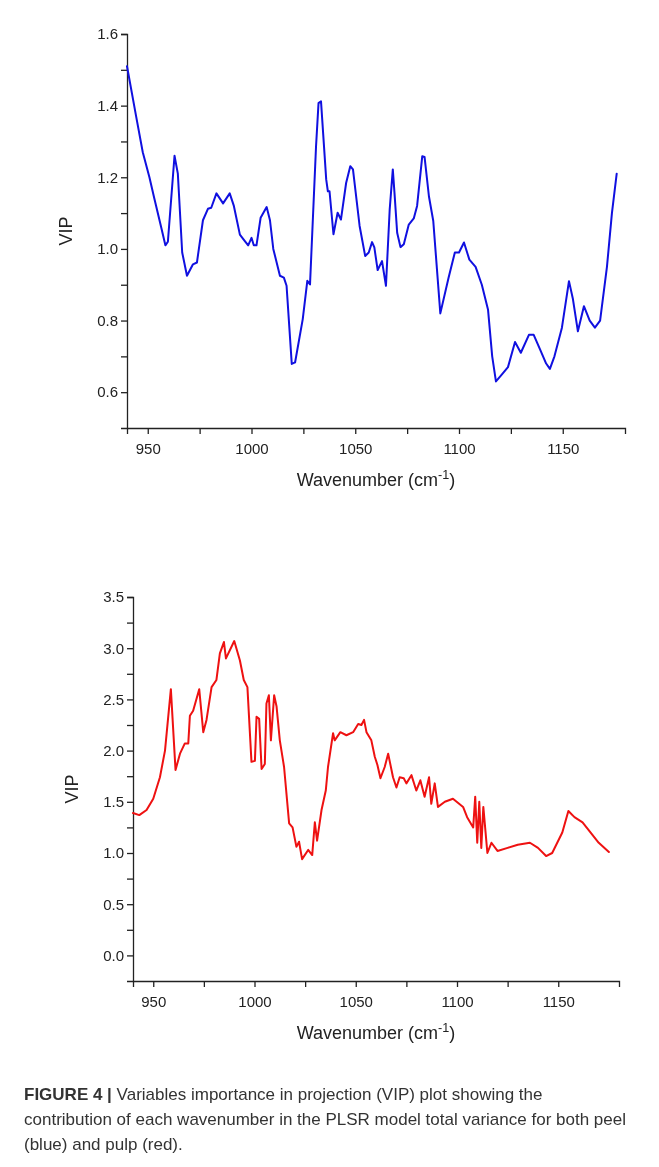 The height and width of the screenshot is (1167, 659). What do you see at coordinates (113, 699) in the screenshot?
I see `y-tick-label: 2.5` at bounding box center [113, 699].